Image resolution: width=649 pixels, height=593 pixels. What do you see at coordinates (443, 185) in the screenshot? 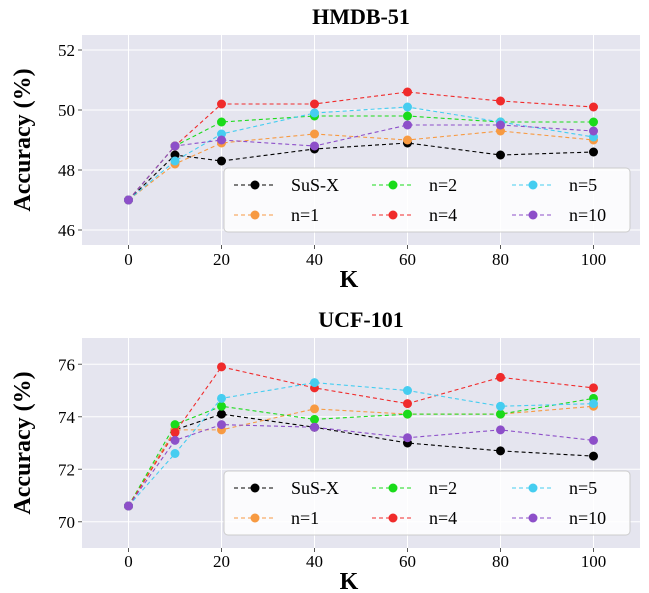
I see `legend-label: n=2` at bounding box center [443, 185].